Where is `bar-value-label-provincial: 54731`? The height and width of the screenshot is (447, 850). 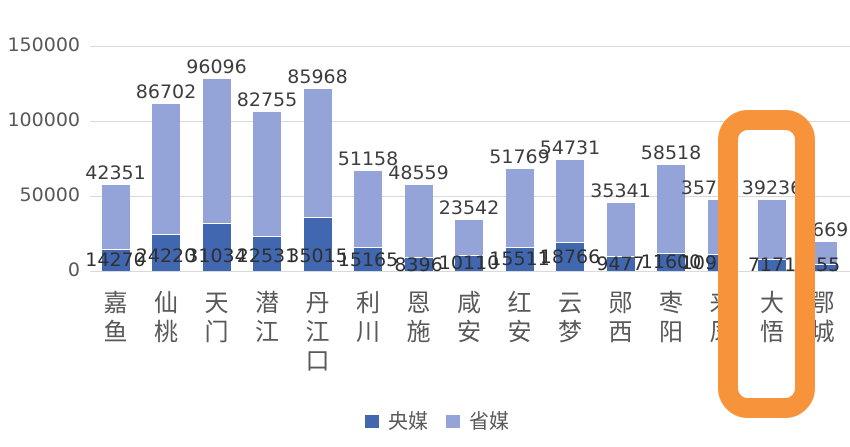 bar-value-label-provincial: 54731 is located at coordinates (570, 147).